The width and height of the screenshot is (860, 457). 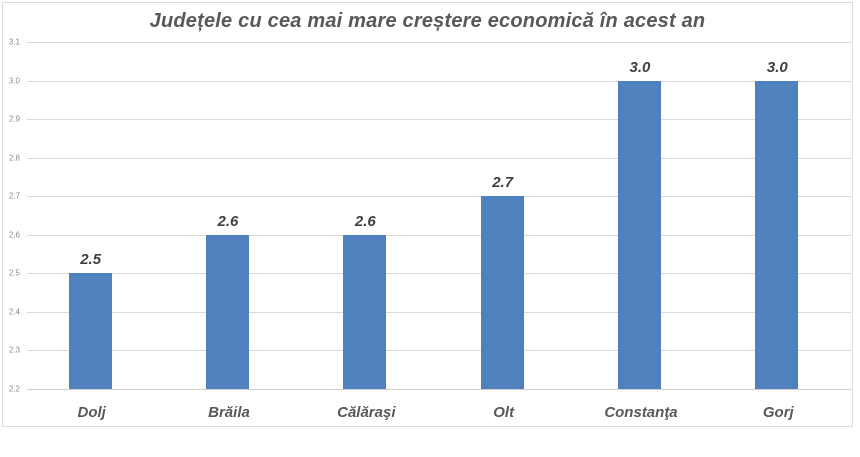 What do you see at coordinates (503, 183) in the screenshot?
I see `bar-value-label: 2.7` at bounding box center [503, 183].